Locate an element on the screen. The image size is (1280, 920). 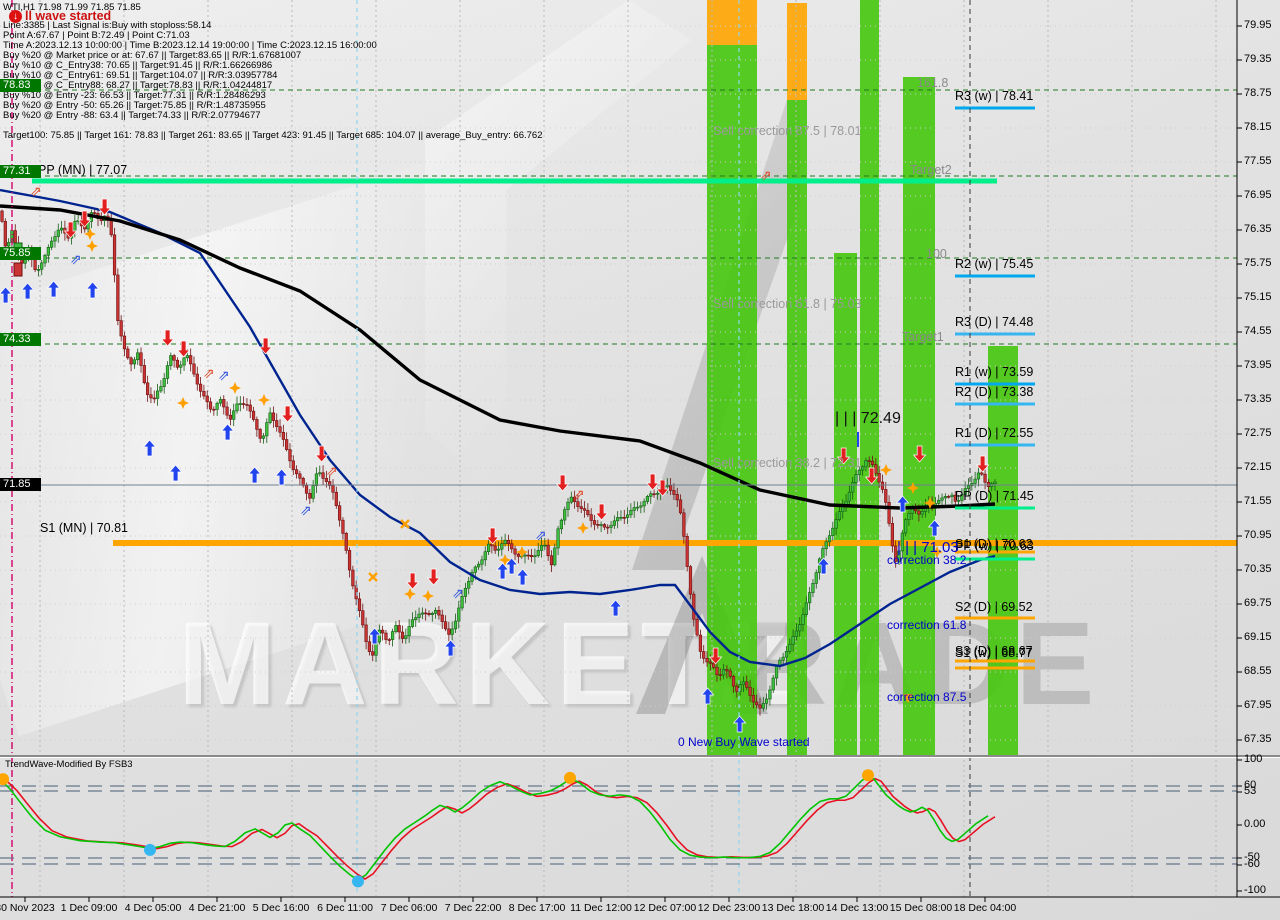
time-axis-label: 5 Dec 16:00 is located at coordinates (281, 908).